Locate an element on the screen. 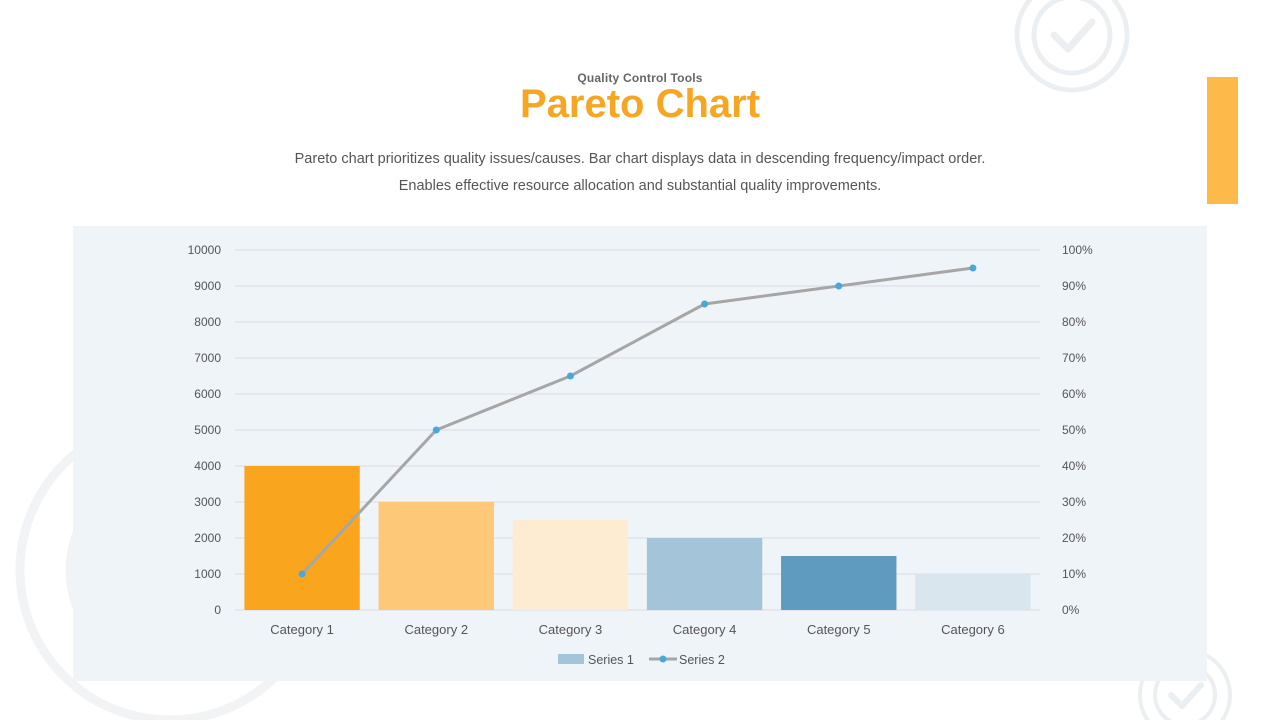 This screenshot has width=1280, height=720. x-tick-label: Category 2 is located at coordinates (436, 629).